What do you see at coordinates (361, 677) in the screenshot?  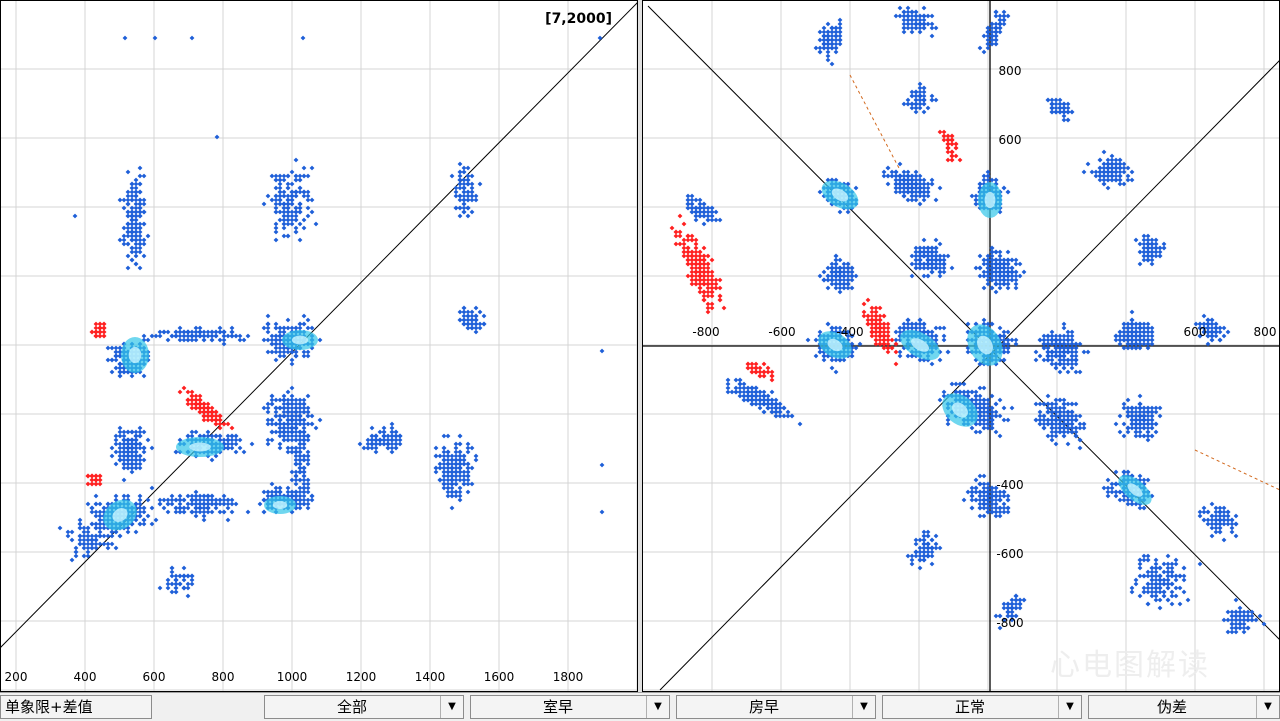 I see `x-tick-label: 1200` at bounding box center [361, 677].